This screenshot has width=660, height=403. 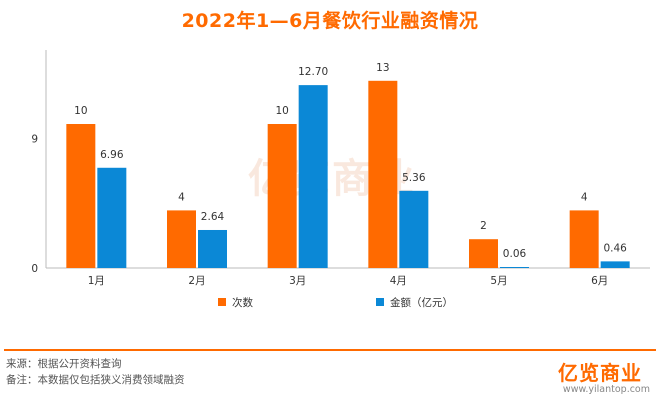 I want to click on y-tick-label: 9, so click(x=34, y=139).